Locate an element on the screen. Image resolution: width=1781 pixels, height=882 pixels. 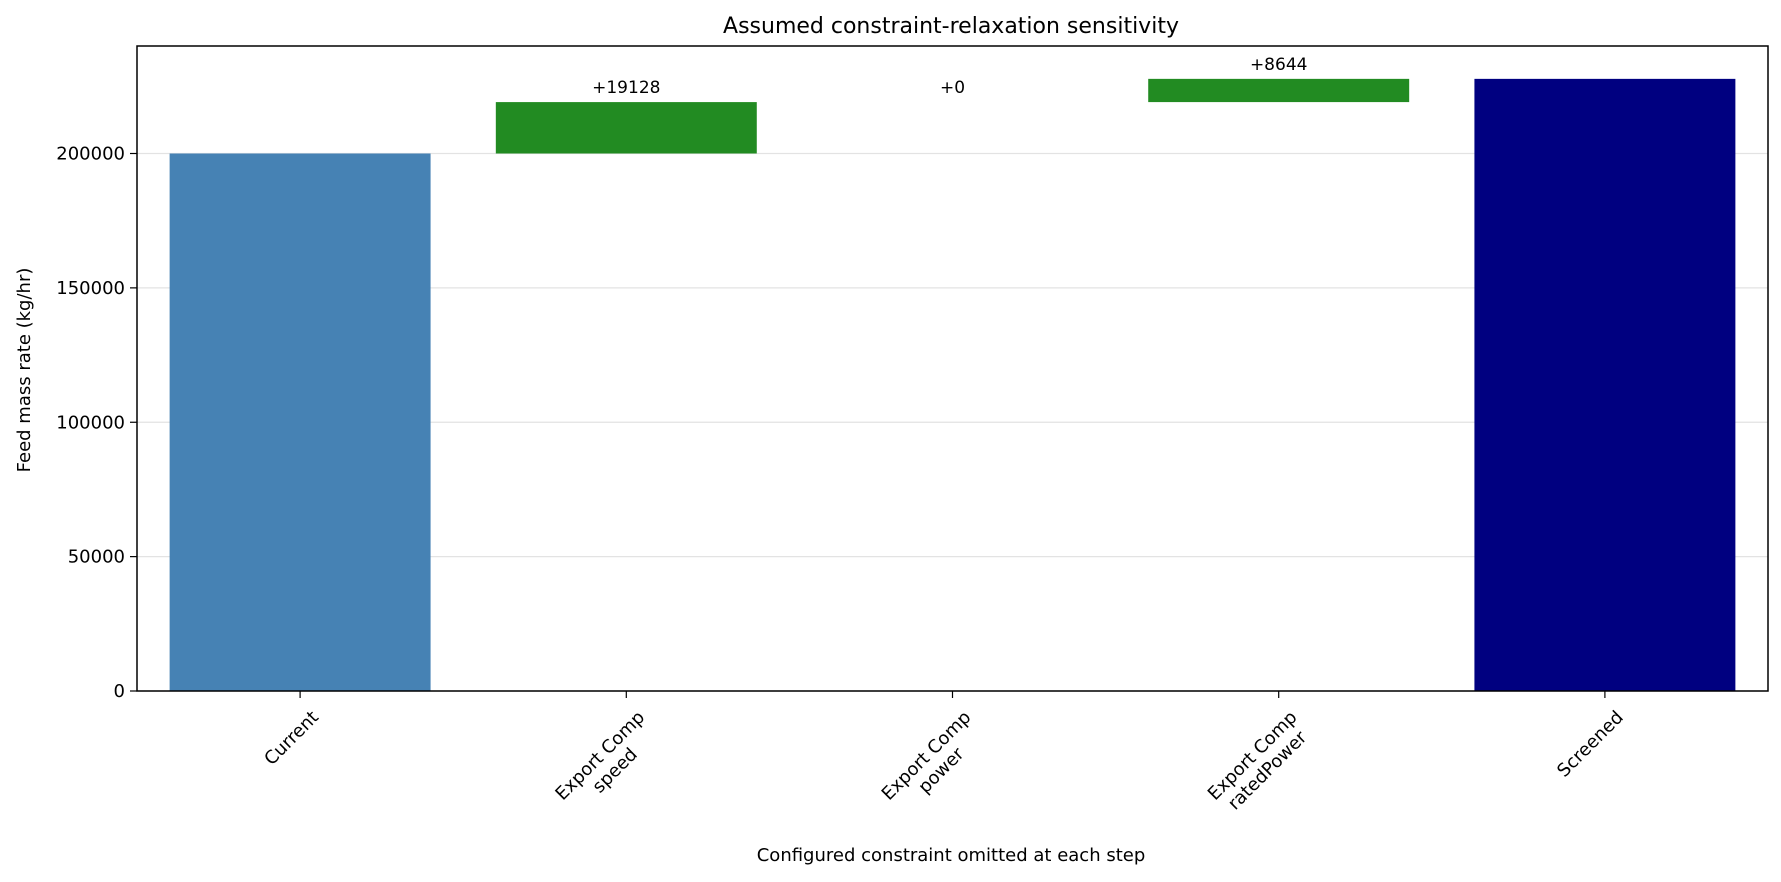
bar-value-label: +0 is located at coordinates (952, 88).